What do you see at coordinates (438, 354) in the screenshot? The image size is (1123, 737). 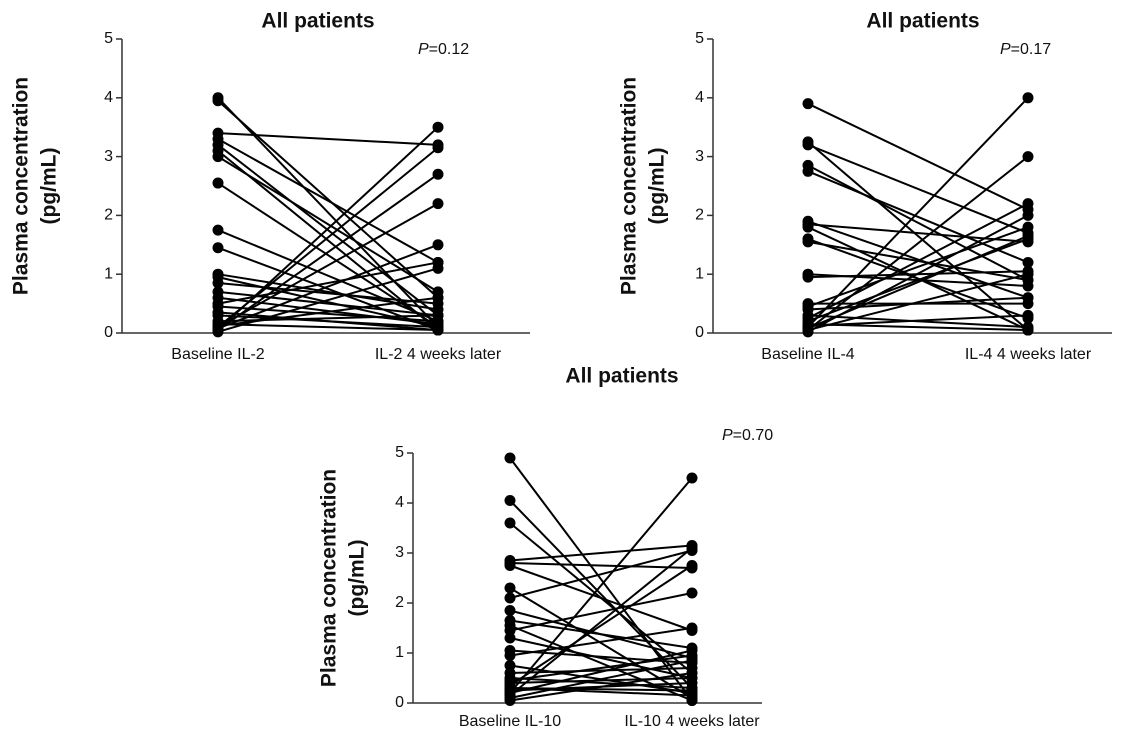 I see `x-tick-label: IL-2 4 weeks later` at bounding box center [438, 354].